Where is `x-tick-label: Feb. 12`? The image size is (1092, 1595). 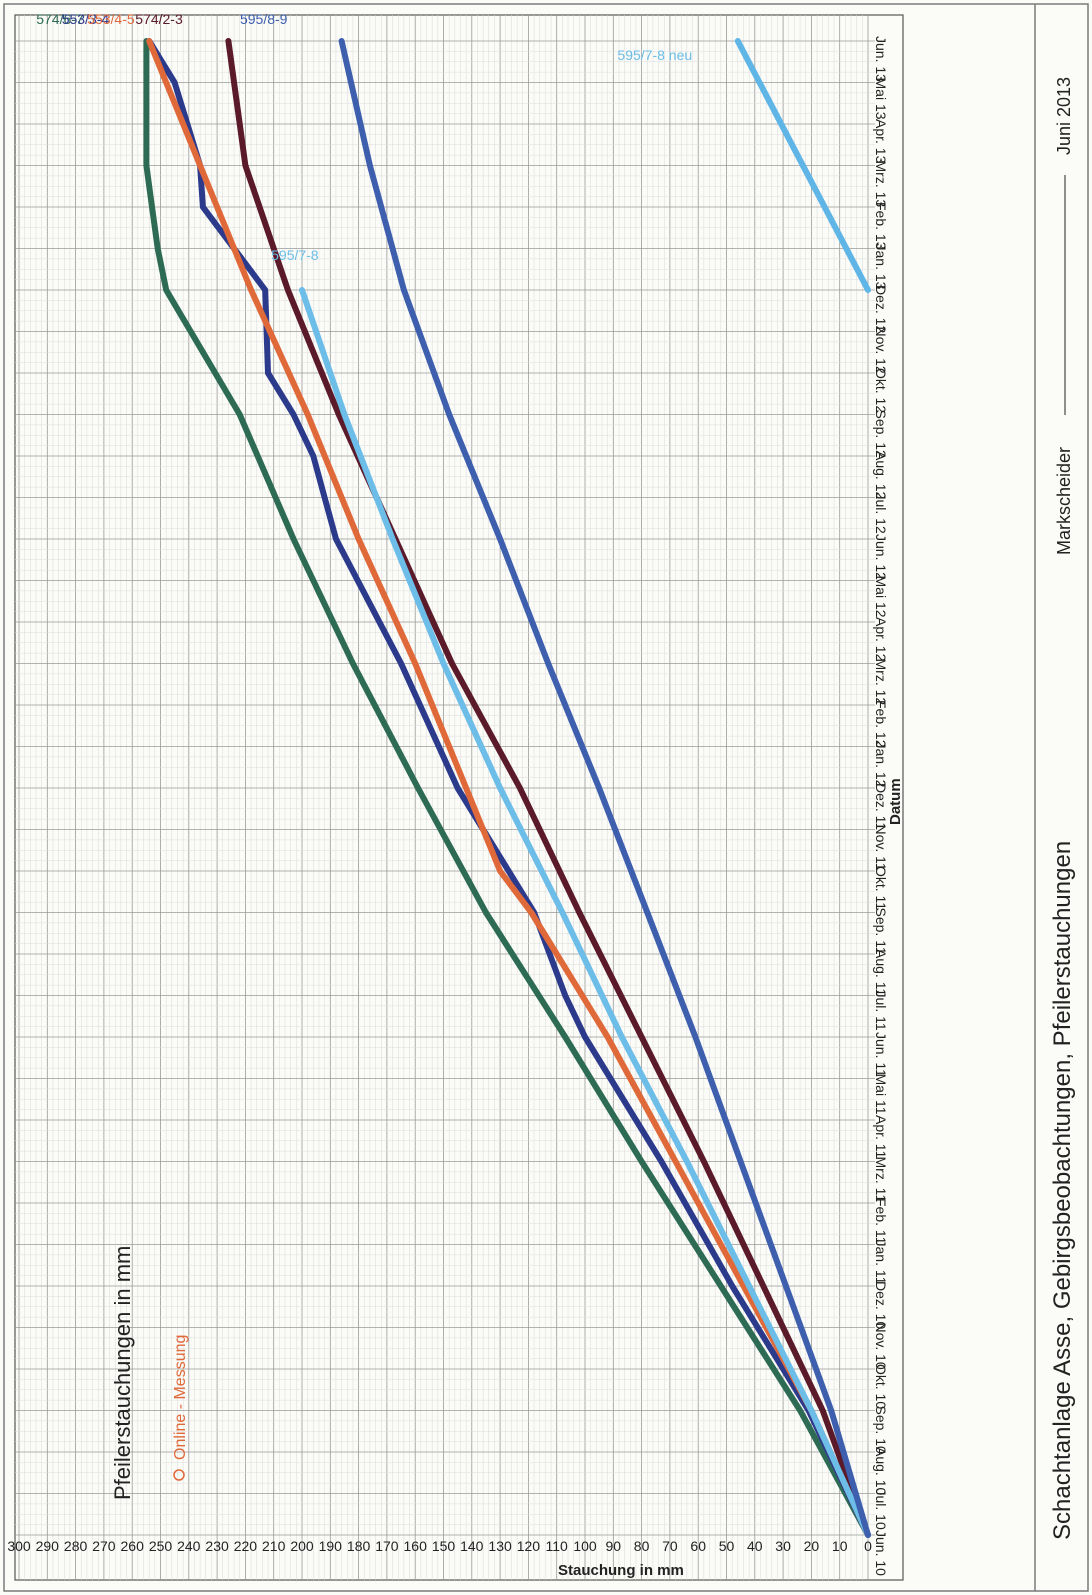
x-tick-label: Feb. 12 is located at coordinates (881, 724).